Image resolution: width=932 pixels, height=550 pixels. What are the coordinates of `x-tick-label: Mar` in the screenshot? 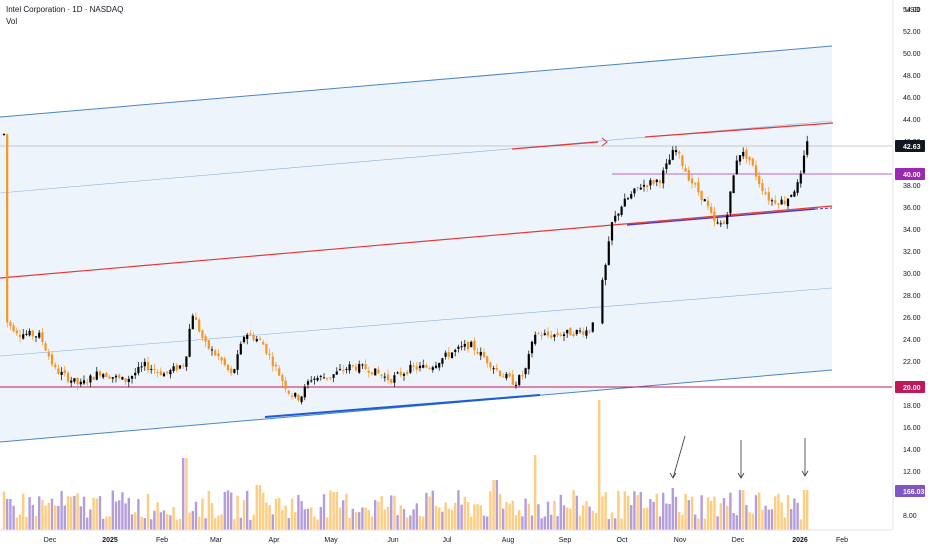 It's located at (216, 540).